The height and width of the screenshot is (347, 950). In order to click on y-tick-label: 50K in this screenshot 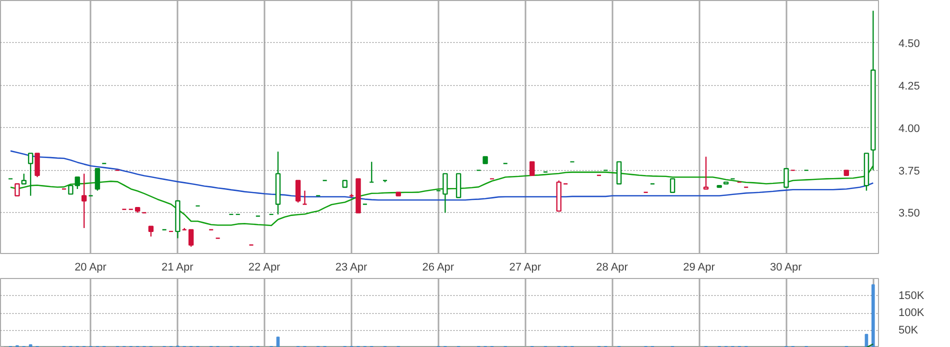, I will do `click(908, 330)`.